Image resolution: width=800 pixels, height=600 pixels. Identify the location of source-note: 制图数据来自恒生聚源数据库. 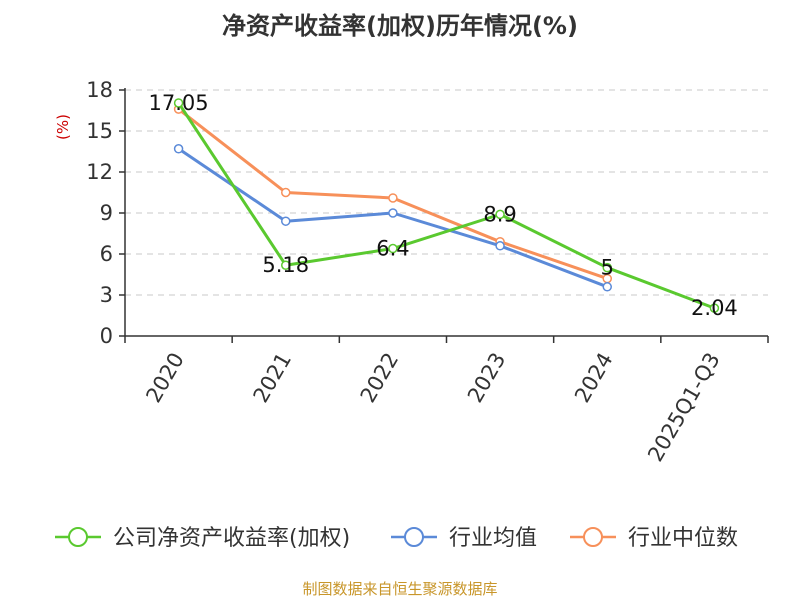
(399, 589).